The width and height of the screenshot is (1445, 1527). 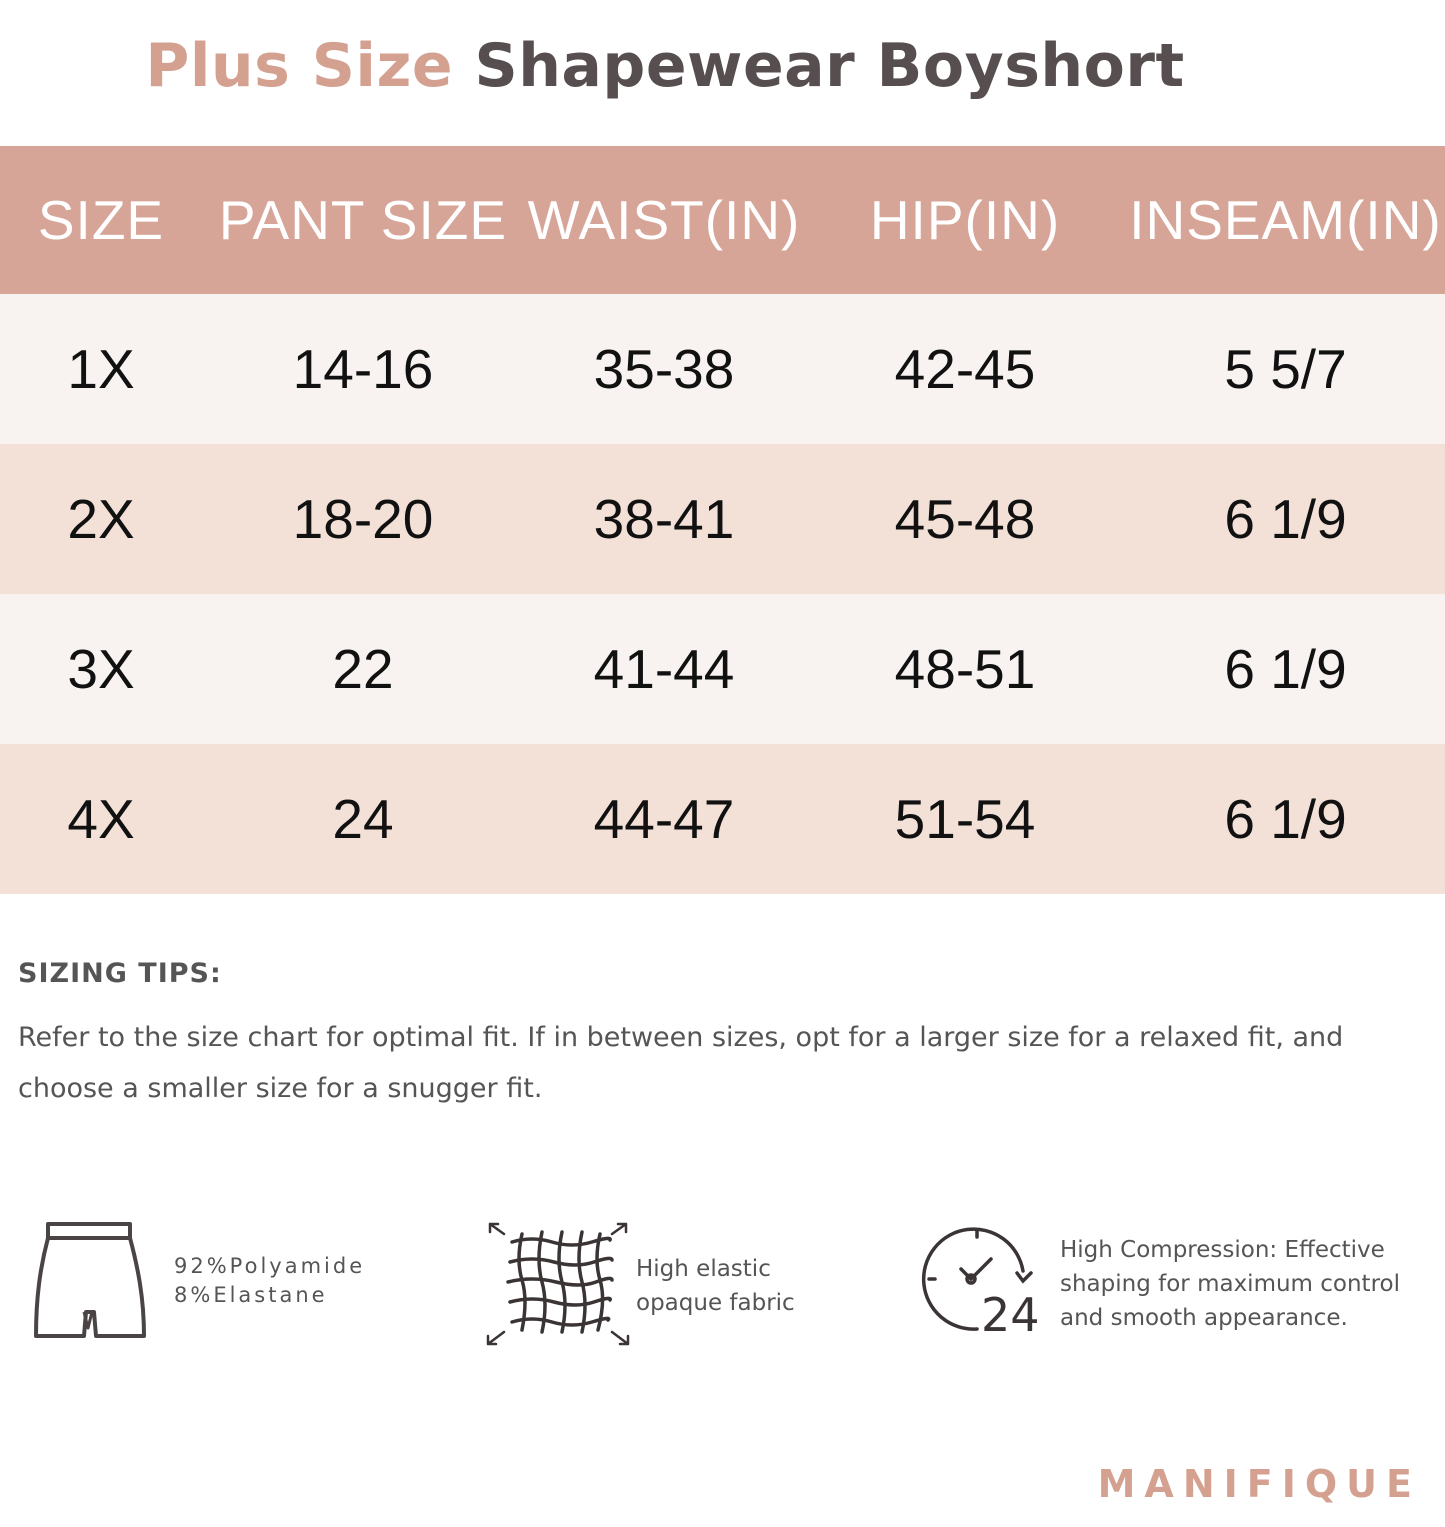 I want to click on compression-line-2: shaping for maximum control, so click(x=1230, y=1284).